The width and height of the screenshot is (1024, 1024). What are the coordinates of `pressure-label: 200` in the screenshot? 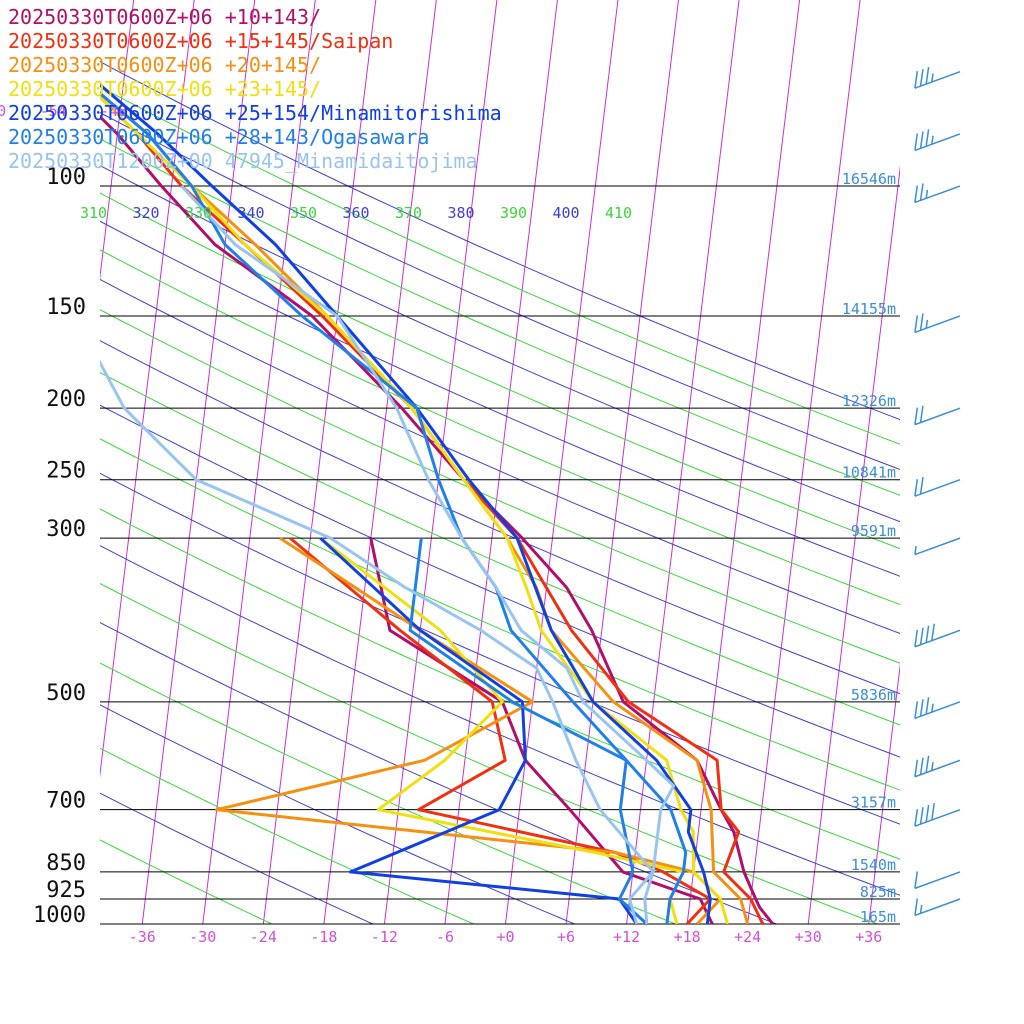 It's located at (66, 399).